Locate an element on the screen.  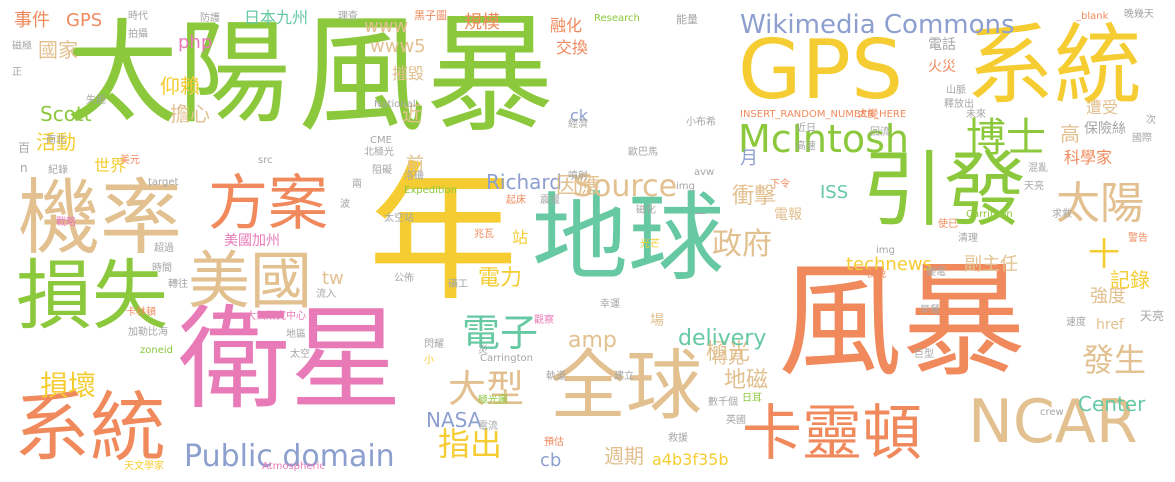
word-yunlu: 小 is located at coordinates (429, 361).